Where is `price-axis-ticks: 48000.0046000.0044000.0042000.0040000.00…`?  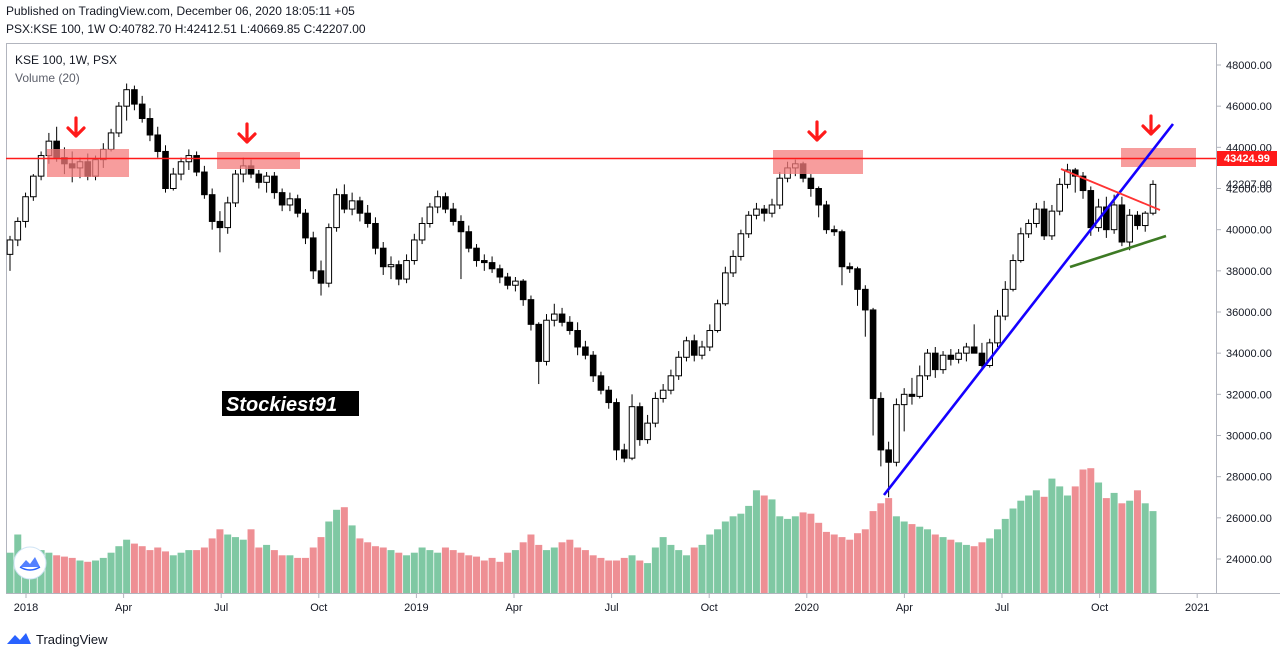
price-axis-ticks: 48000.0046000.0044000.0042000.0040000.00… is located at coordinates (1244, 313).